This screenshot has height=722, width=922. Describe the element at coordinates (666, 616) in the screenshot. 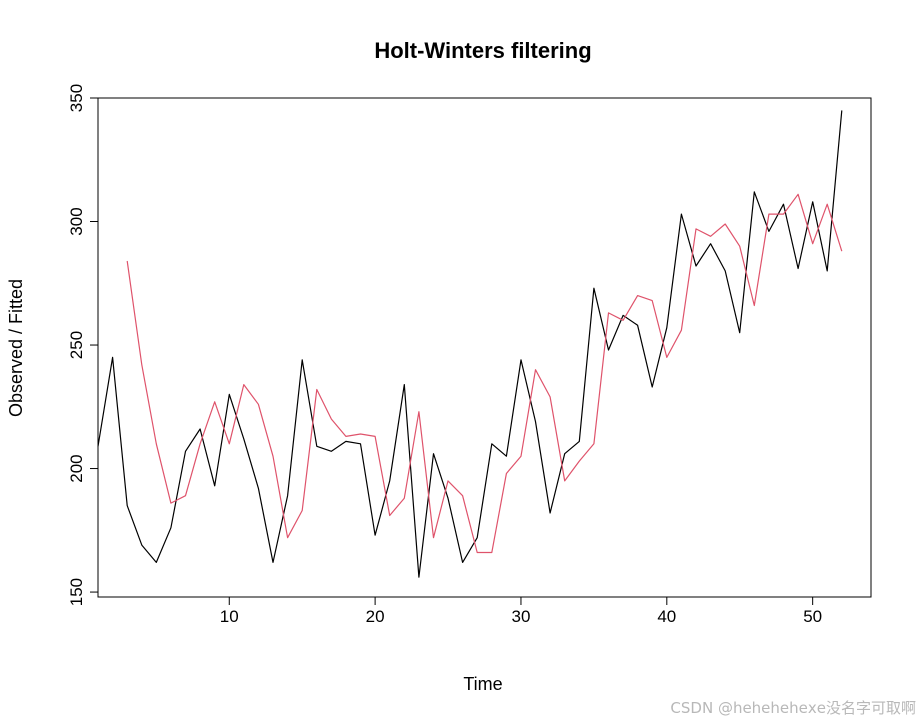

I see `x-tick-label: 40` at that location.